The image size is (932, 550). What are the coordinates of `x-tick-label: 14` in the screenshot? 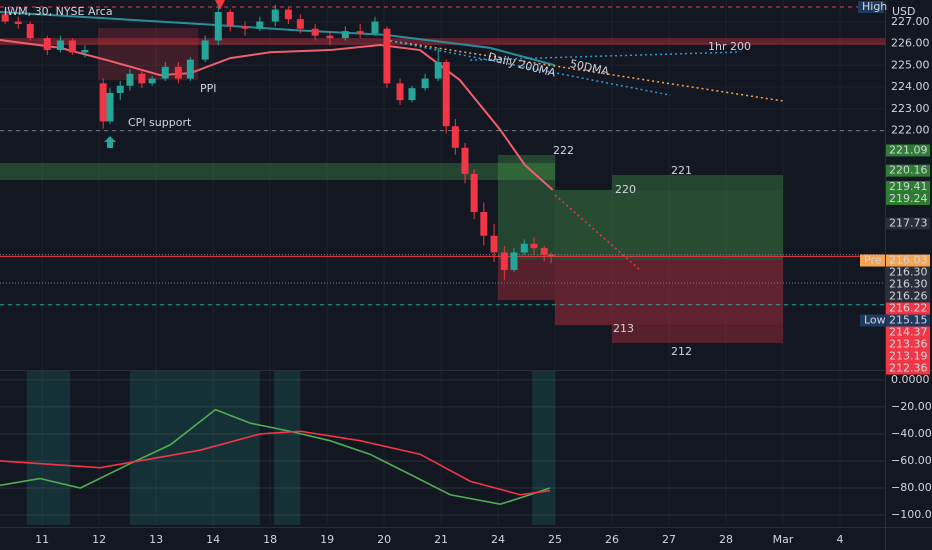 It's located at (213, 539).